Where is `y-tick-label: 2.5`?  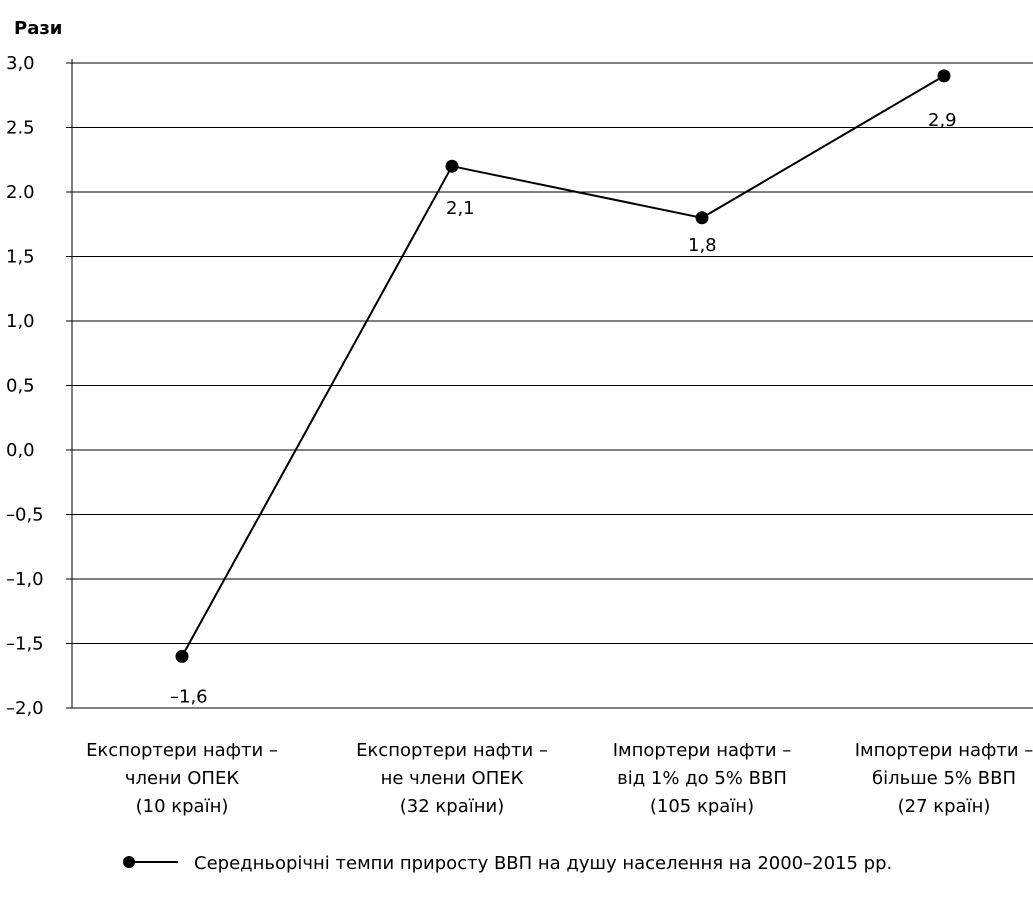
y-tick-label: 2.5 is located at coordinates (20, 128).